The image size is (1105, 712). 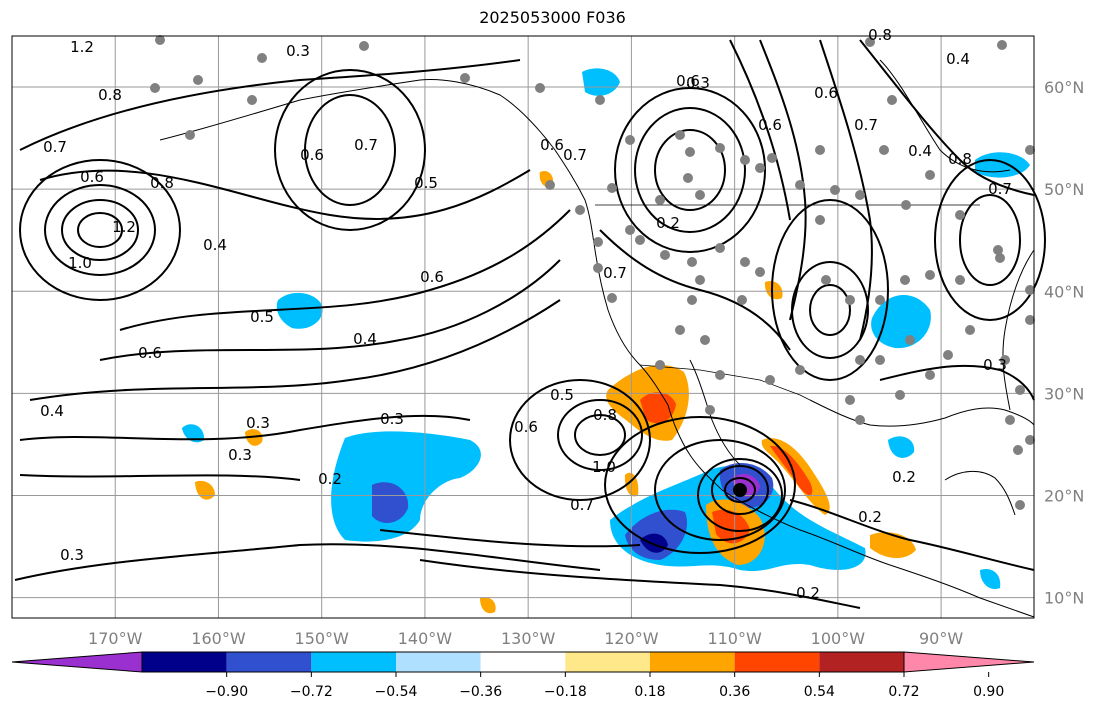 I want to click on coast-alaska, so click(x=507, y=165).